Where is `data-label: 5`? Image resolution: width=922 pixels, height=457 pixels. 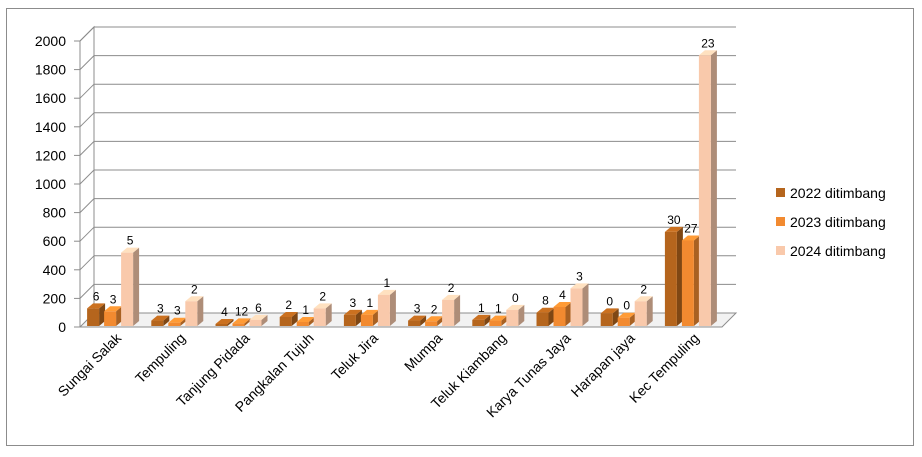
data-label: 5 is located at coordinates (130, 241).